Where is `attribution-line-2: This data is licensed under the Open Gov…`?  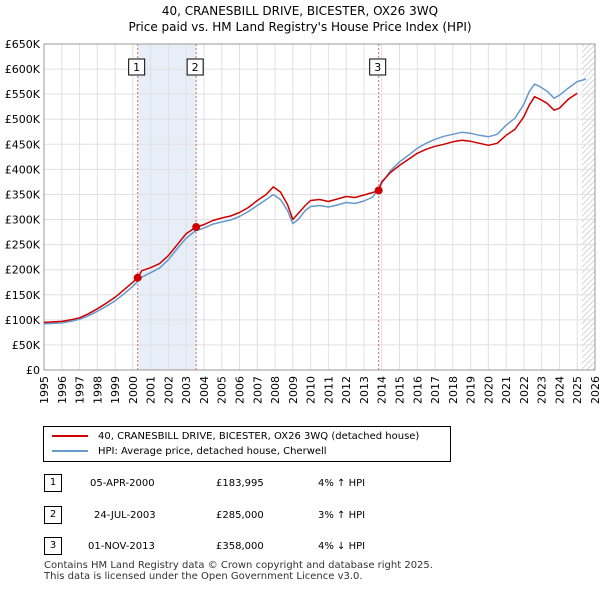
attribution-line-2: This data is licensed under the Open Gov… is located at coordinates (203, 576).